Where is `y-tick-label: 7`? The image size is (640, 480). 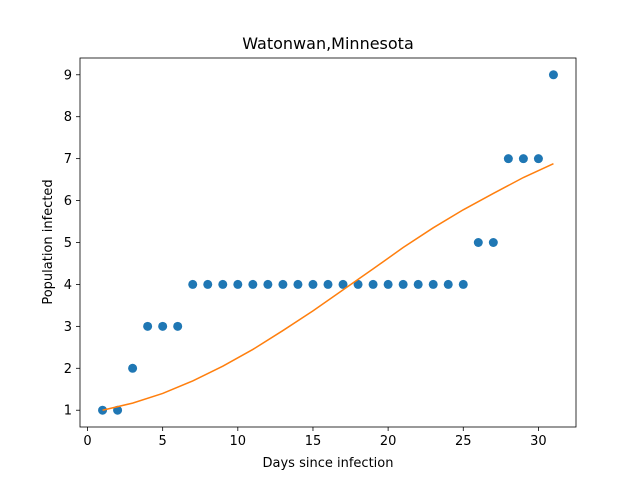
y-tick-label: 7 is located at coordinates (68, 159).